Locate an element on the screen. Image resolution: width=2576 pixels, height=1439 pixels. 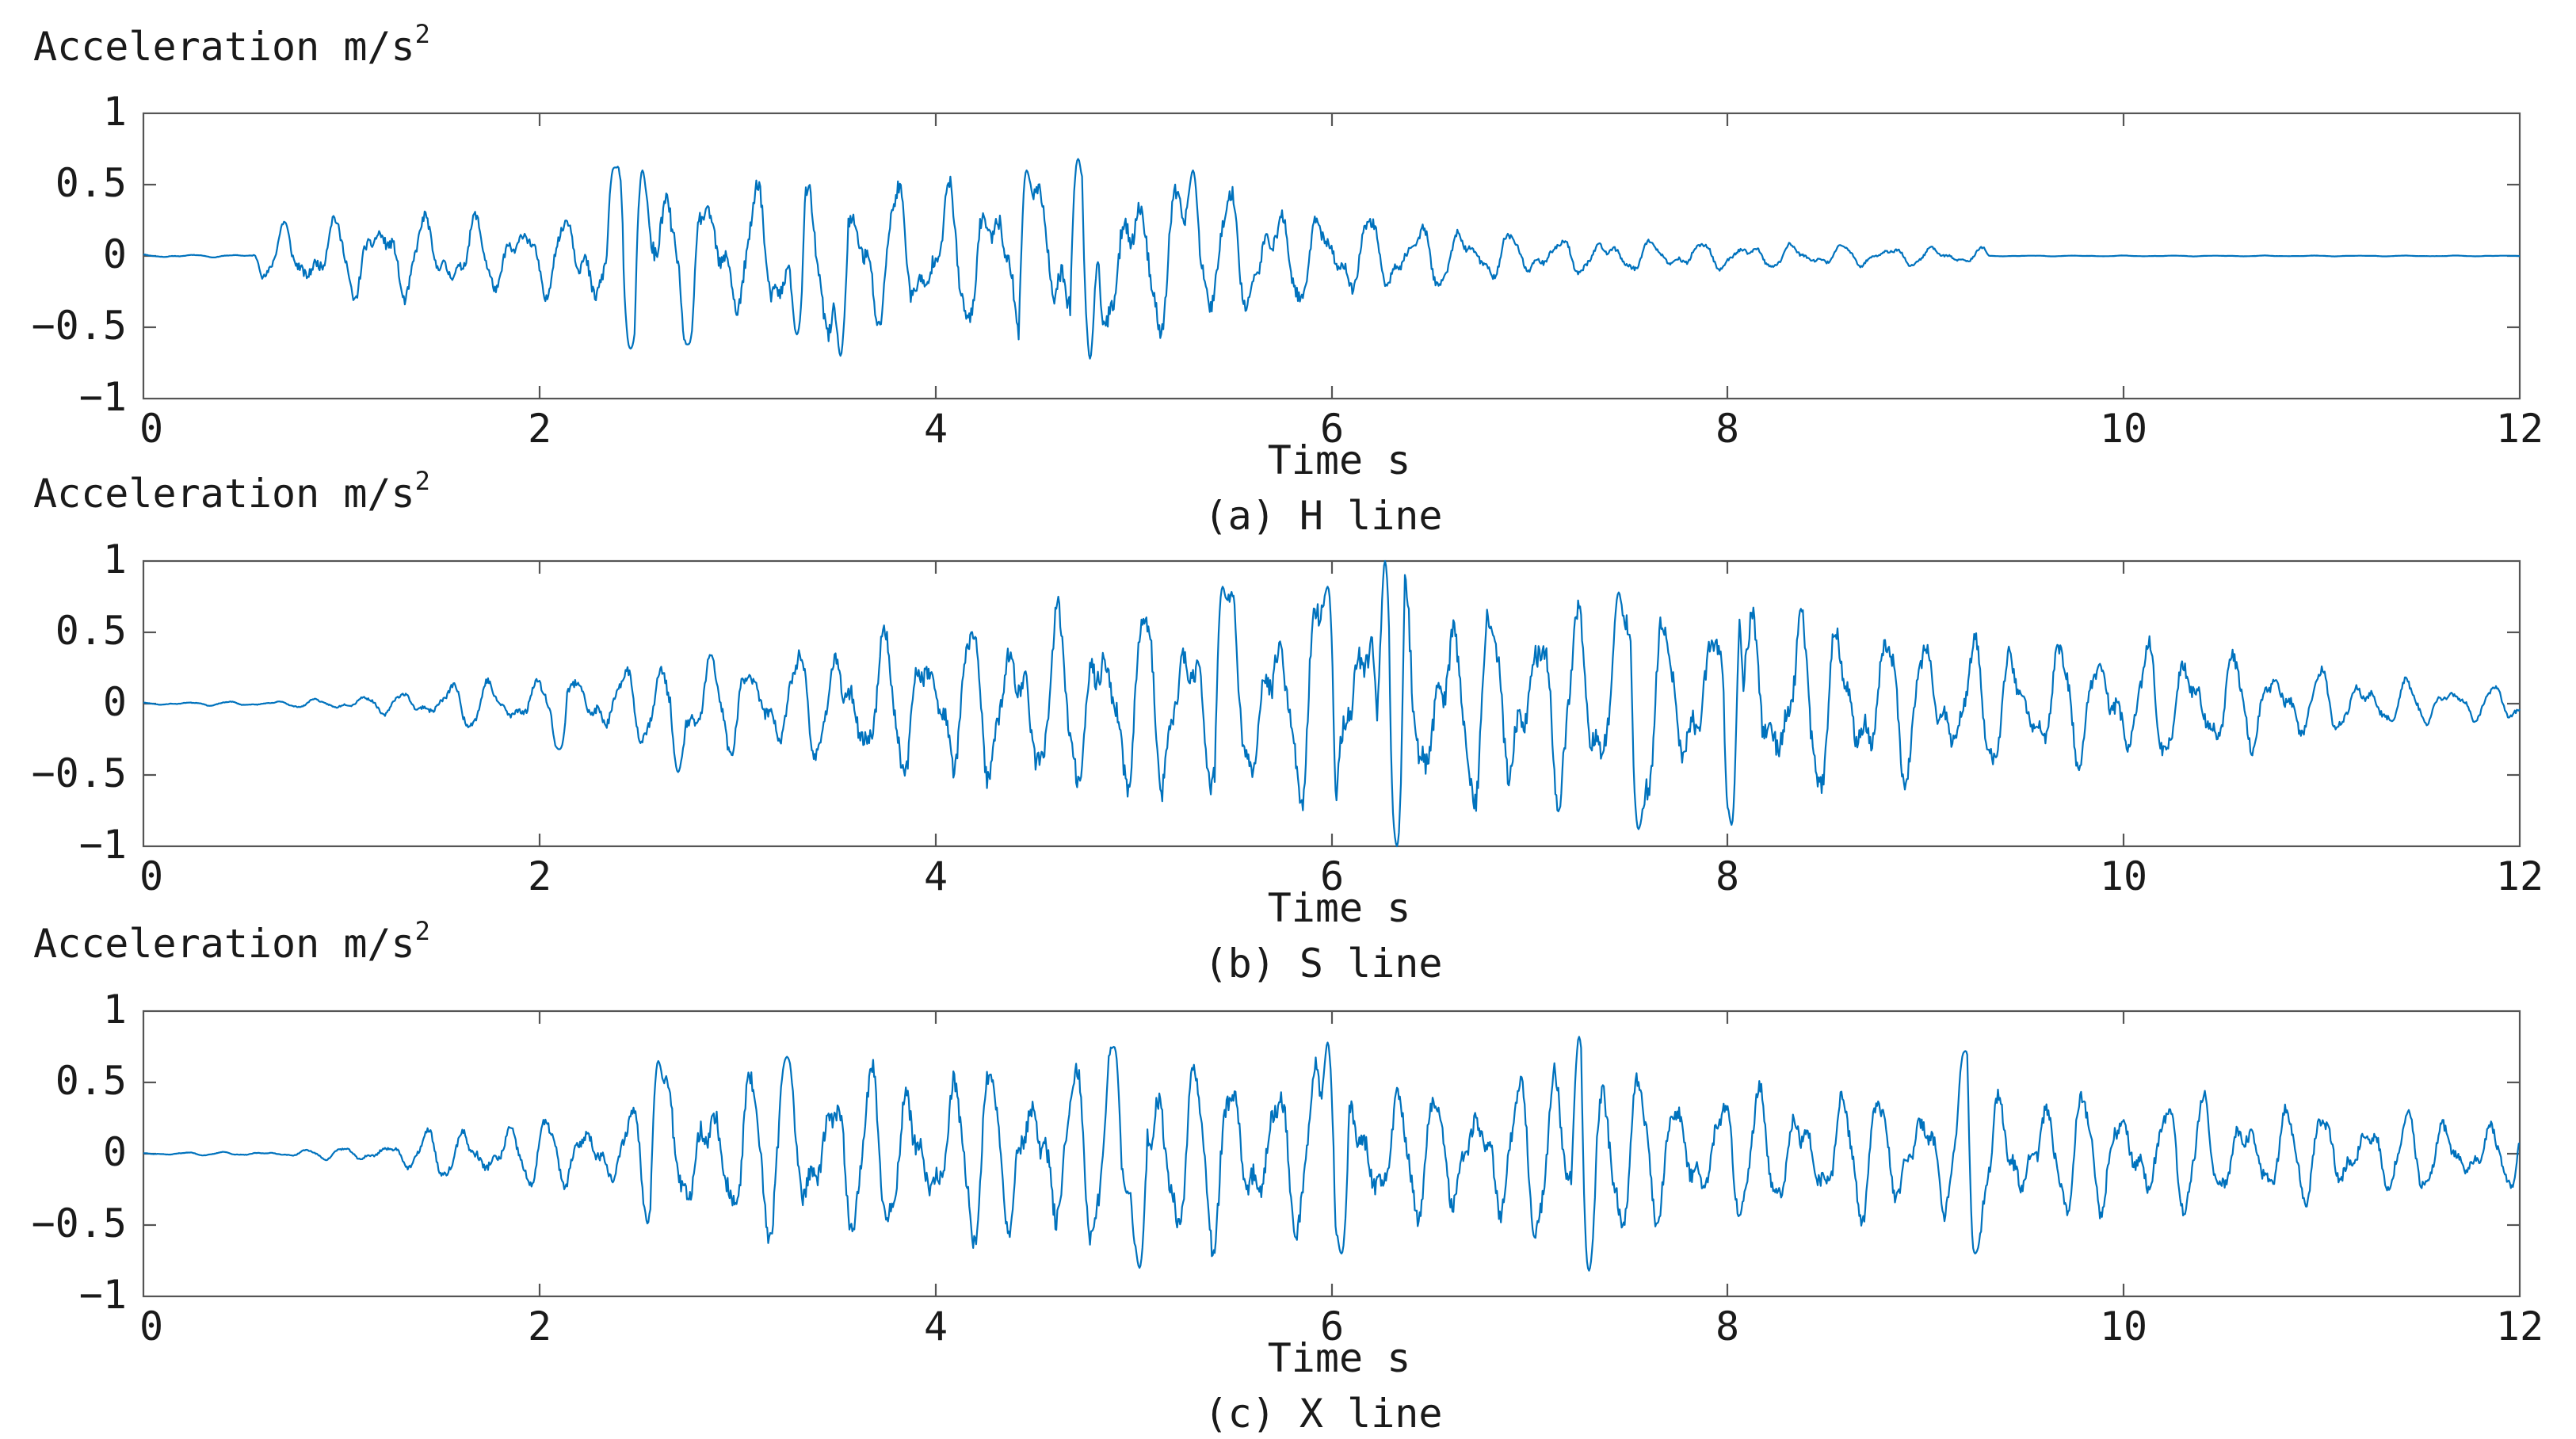
y-axis-label-a: Acceleration m/s2 is located at coordinates (231, 44).